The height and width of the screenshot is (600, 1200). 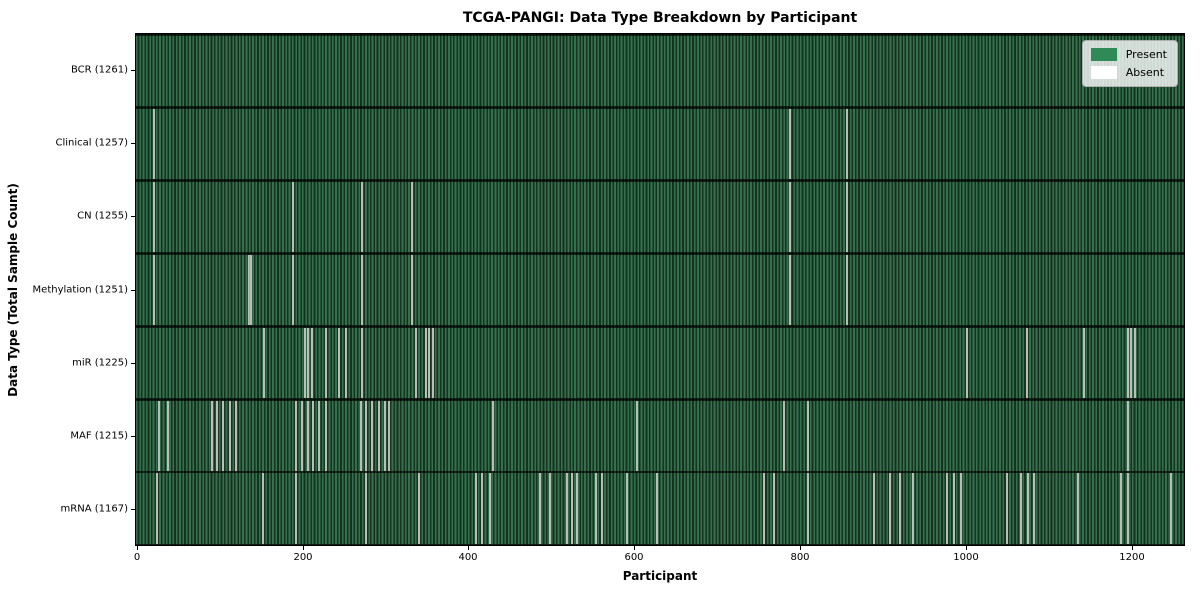 I want to click on heatmap-row-mRNA, so click(x=660, y=508).